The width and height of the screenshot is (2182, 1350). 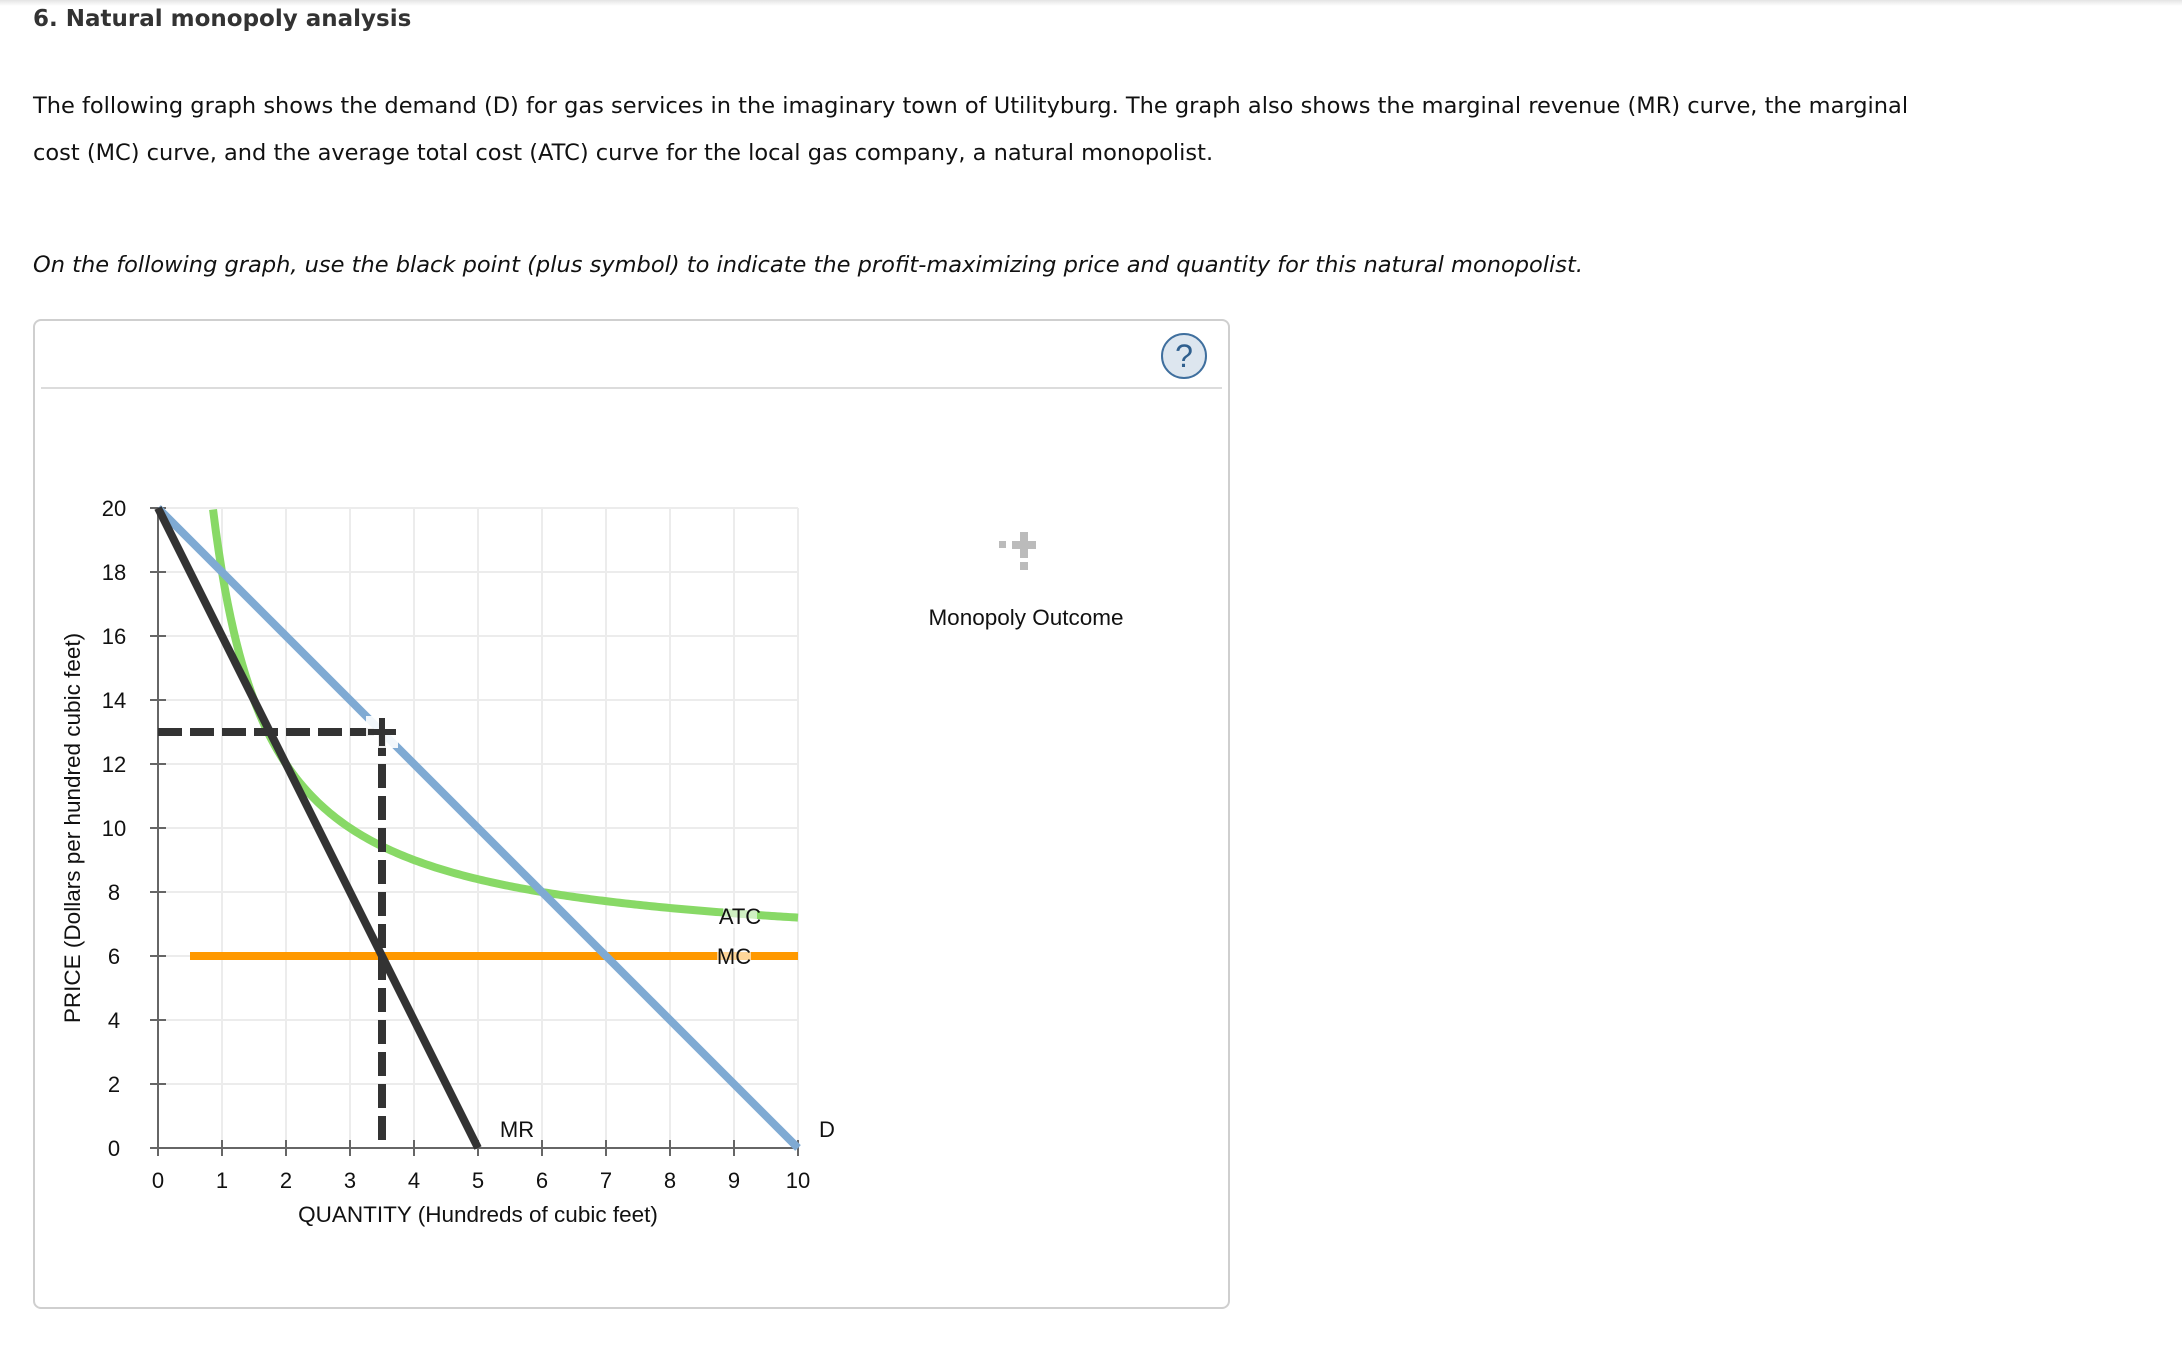 I want to click on y-tick-label: 14, so click(x=114, y=700).